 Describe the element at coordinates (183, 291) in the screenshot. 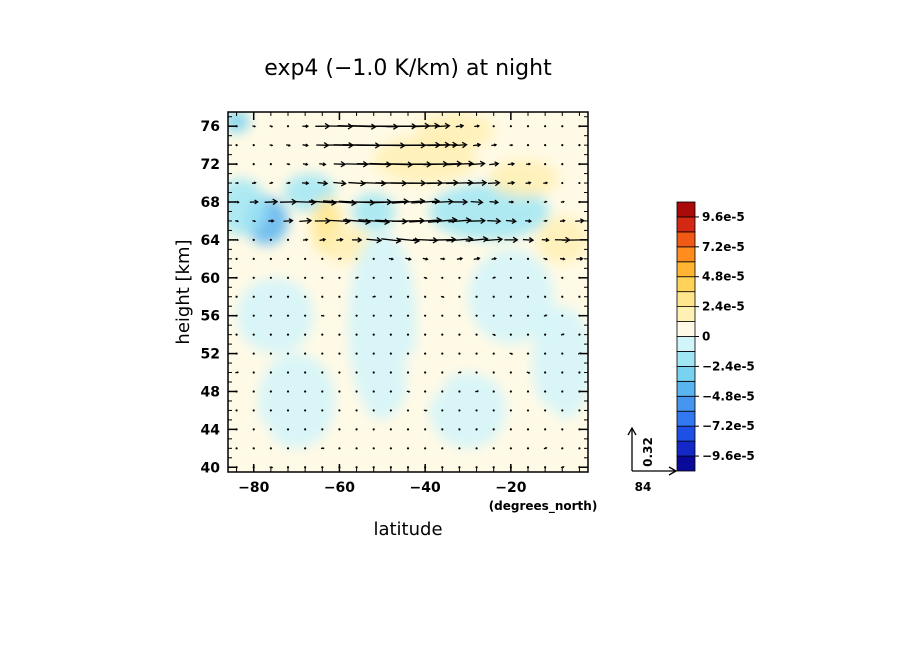

I see `y-axis-label: height [km]` at that location.